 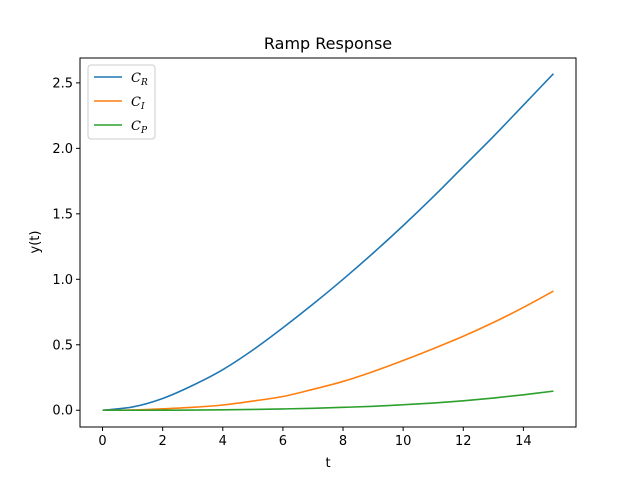 What do you see at coordinates (223, 441) in the screenshot?
I see `x-tick-label: 4` at bounding box center [223, 441].